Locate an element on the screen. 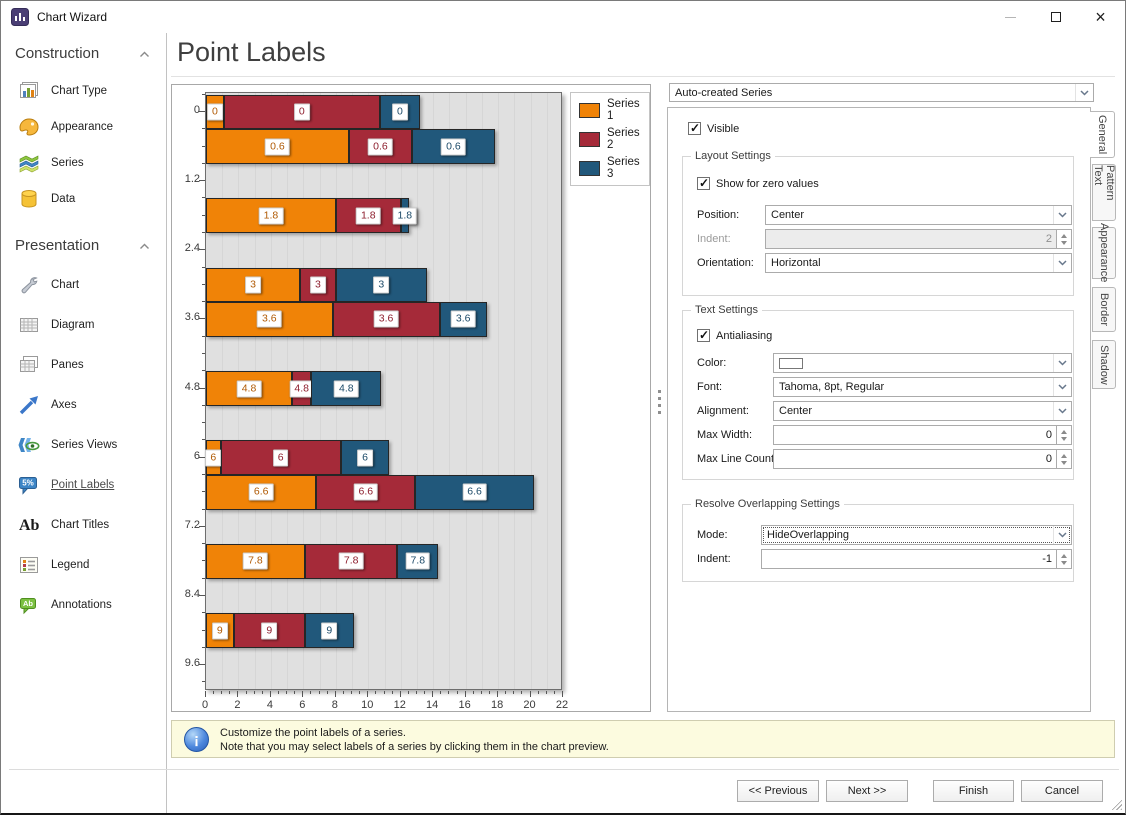 The height and width of the screenshot is (815, 1126). sidebar-item-label: Appearance is located at coordinates (82, 127).